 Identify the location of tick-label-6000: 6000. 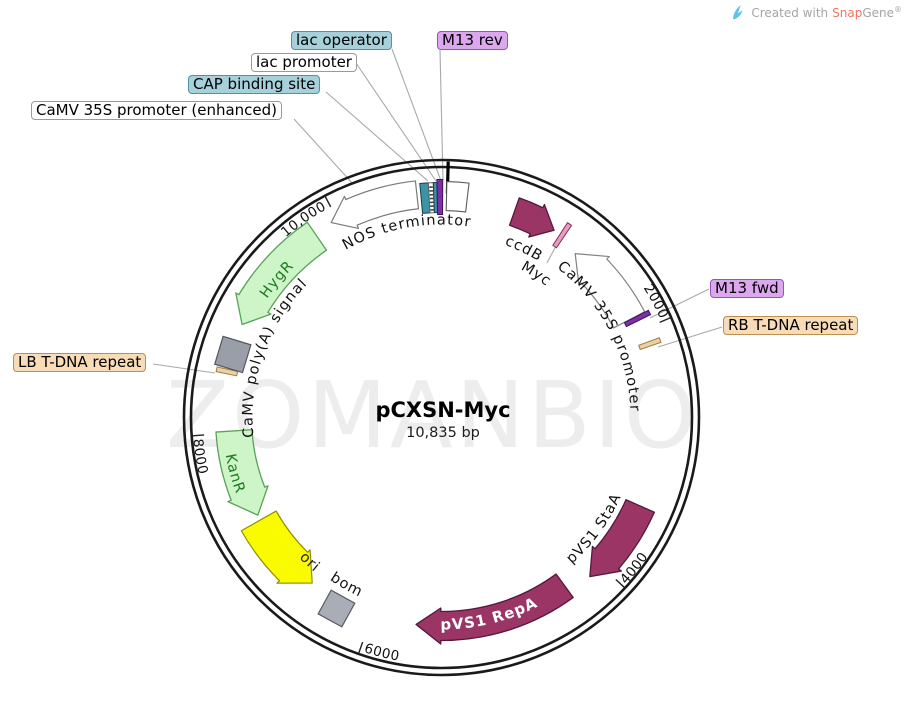
(381, 652).